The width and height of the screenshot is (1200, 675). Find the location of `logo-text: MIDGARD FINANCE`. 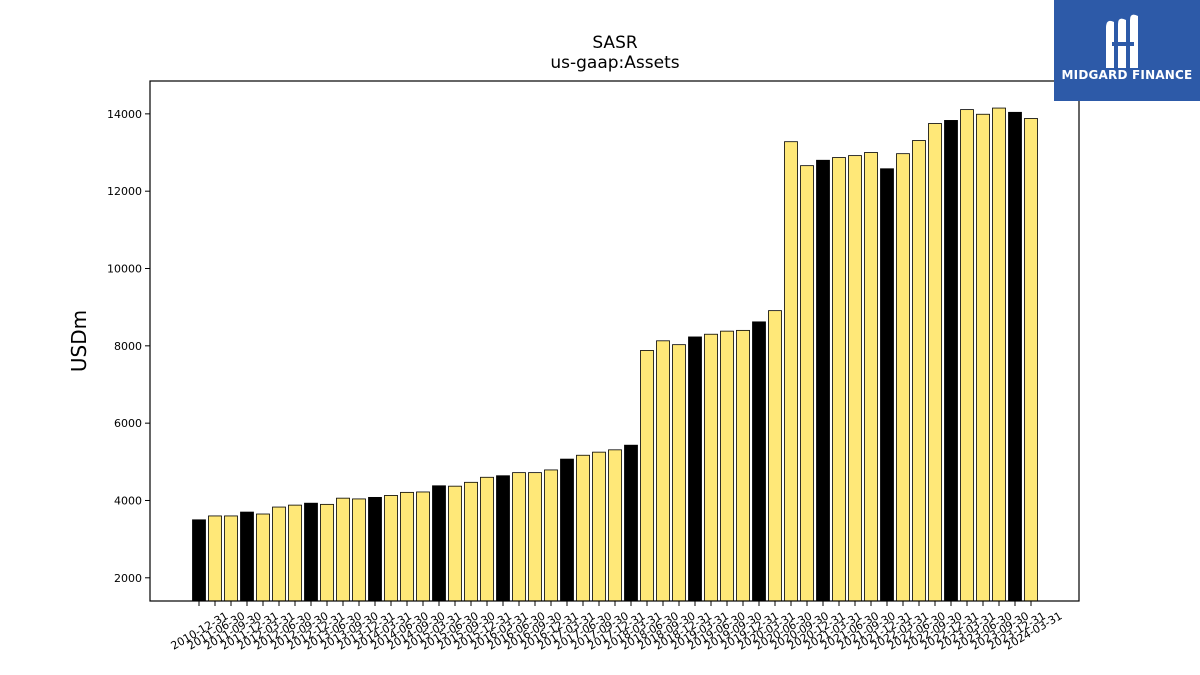

logo-text: MIDGARD FINANCE is located at coordinates (1127, 75).